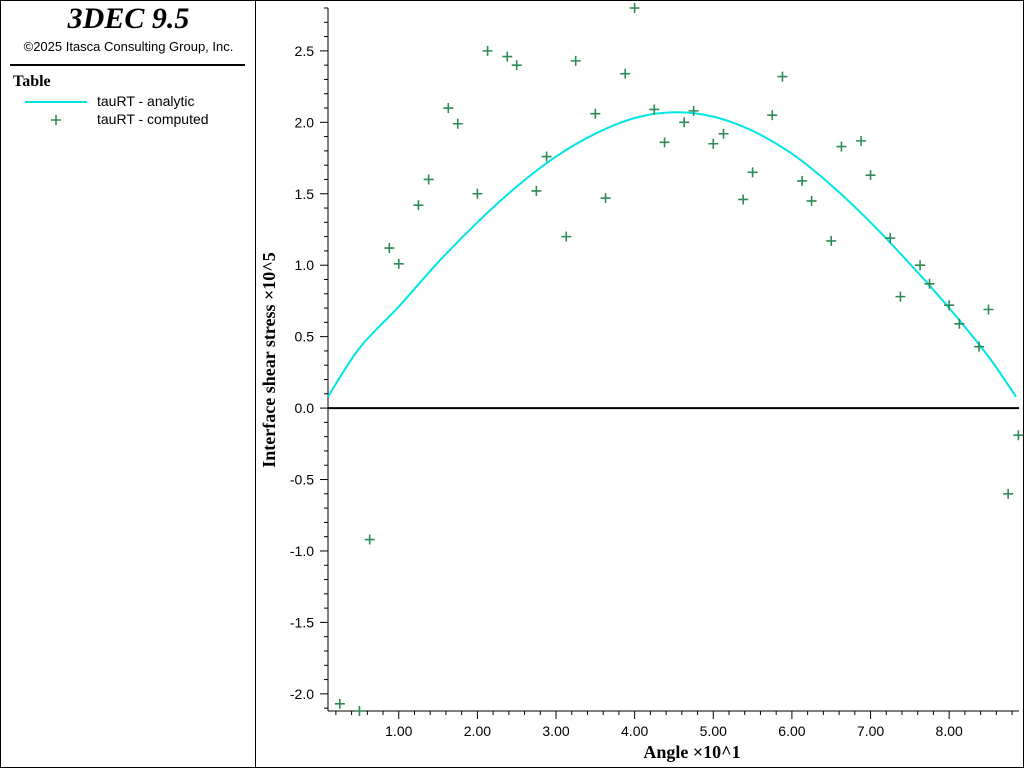 This screenshot has height=768, width=1024. What do you see at coordinates (146, 101) in the screenshot?
I see `legend-label-analytic: tauRT - analytic` at bounding box center [146, 101].